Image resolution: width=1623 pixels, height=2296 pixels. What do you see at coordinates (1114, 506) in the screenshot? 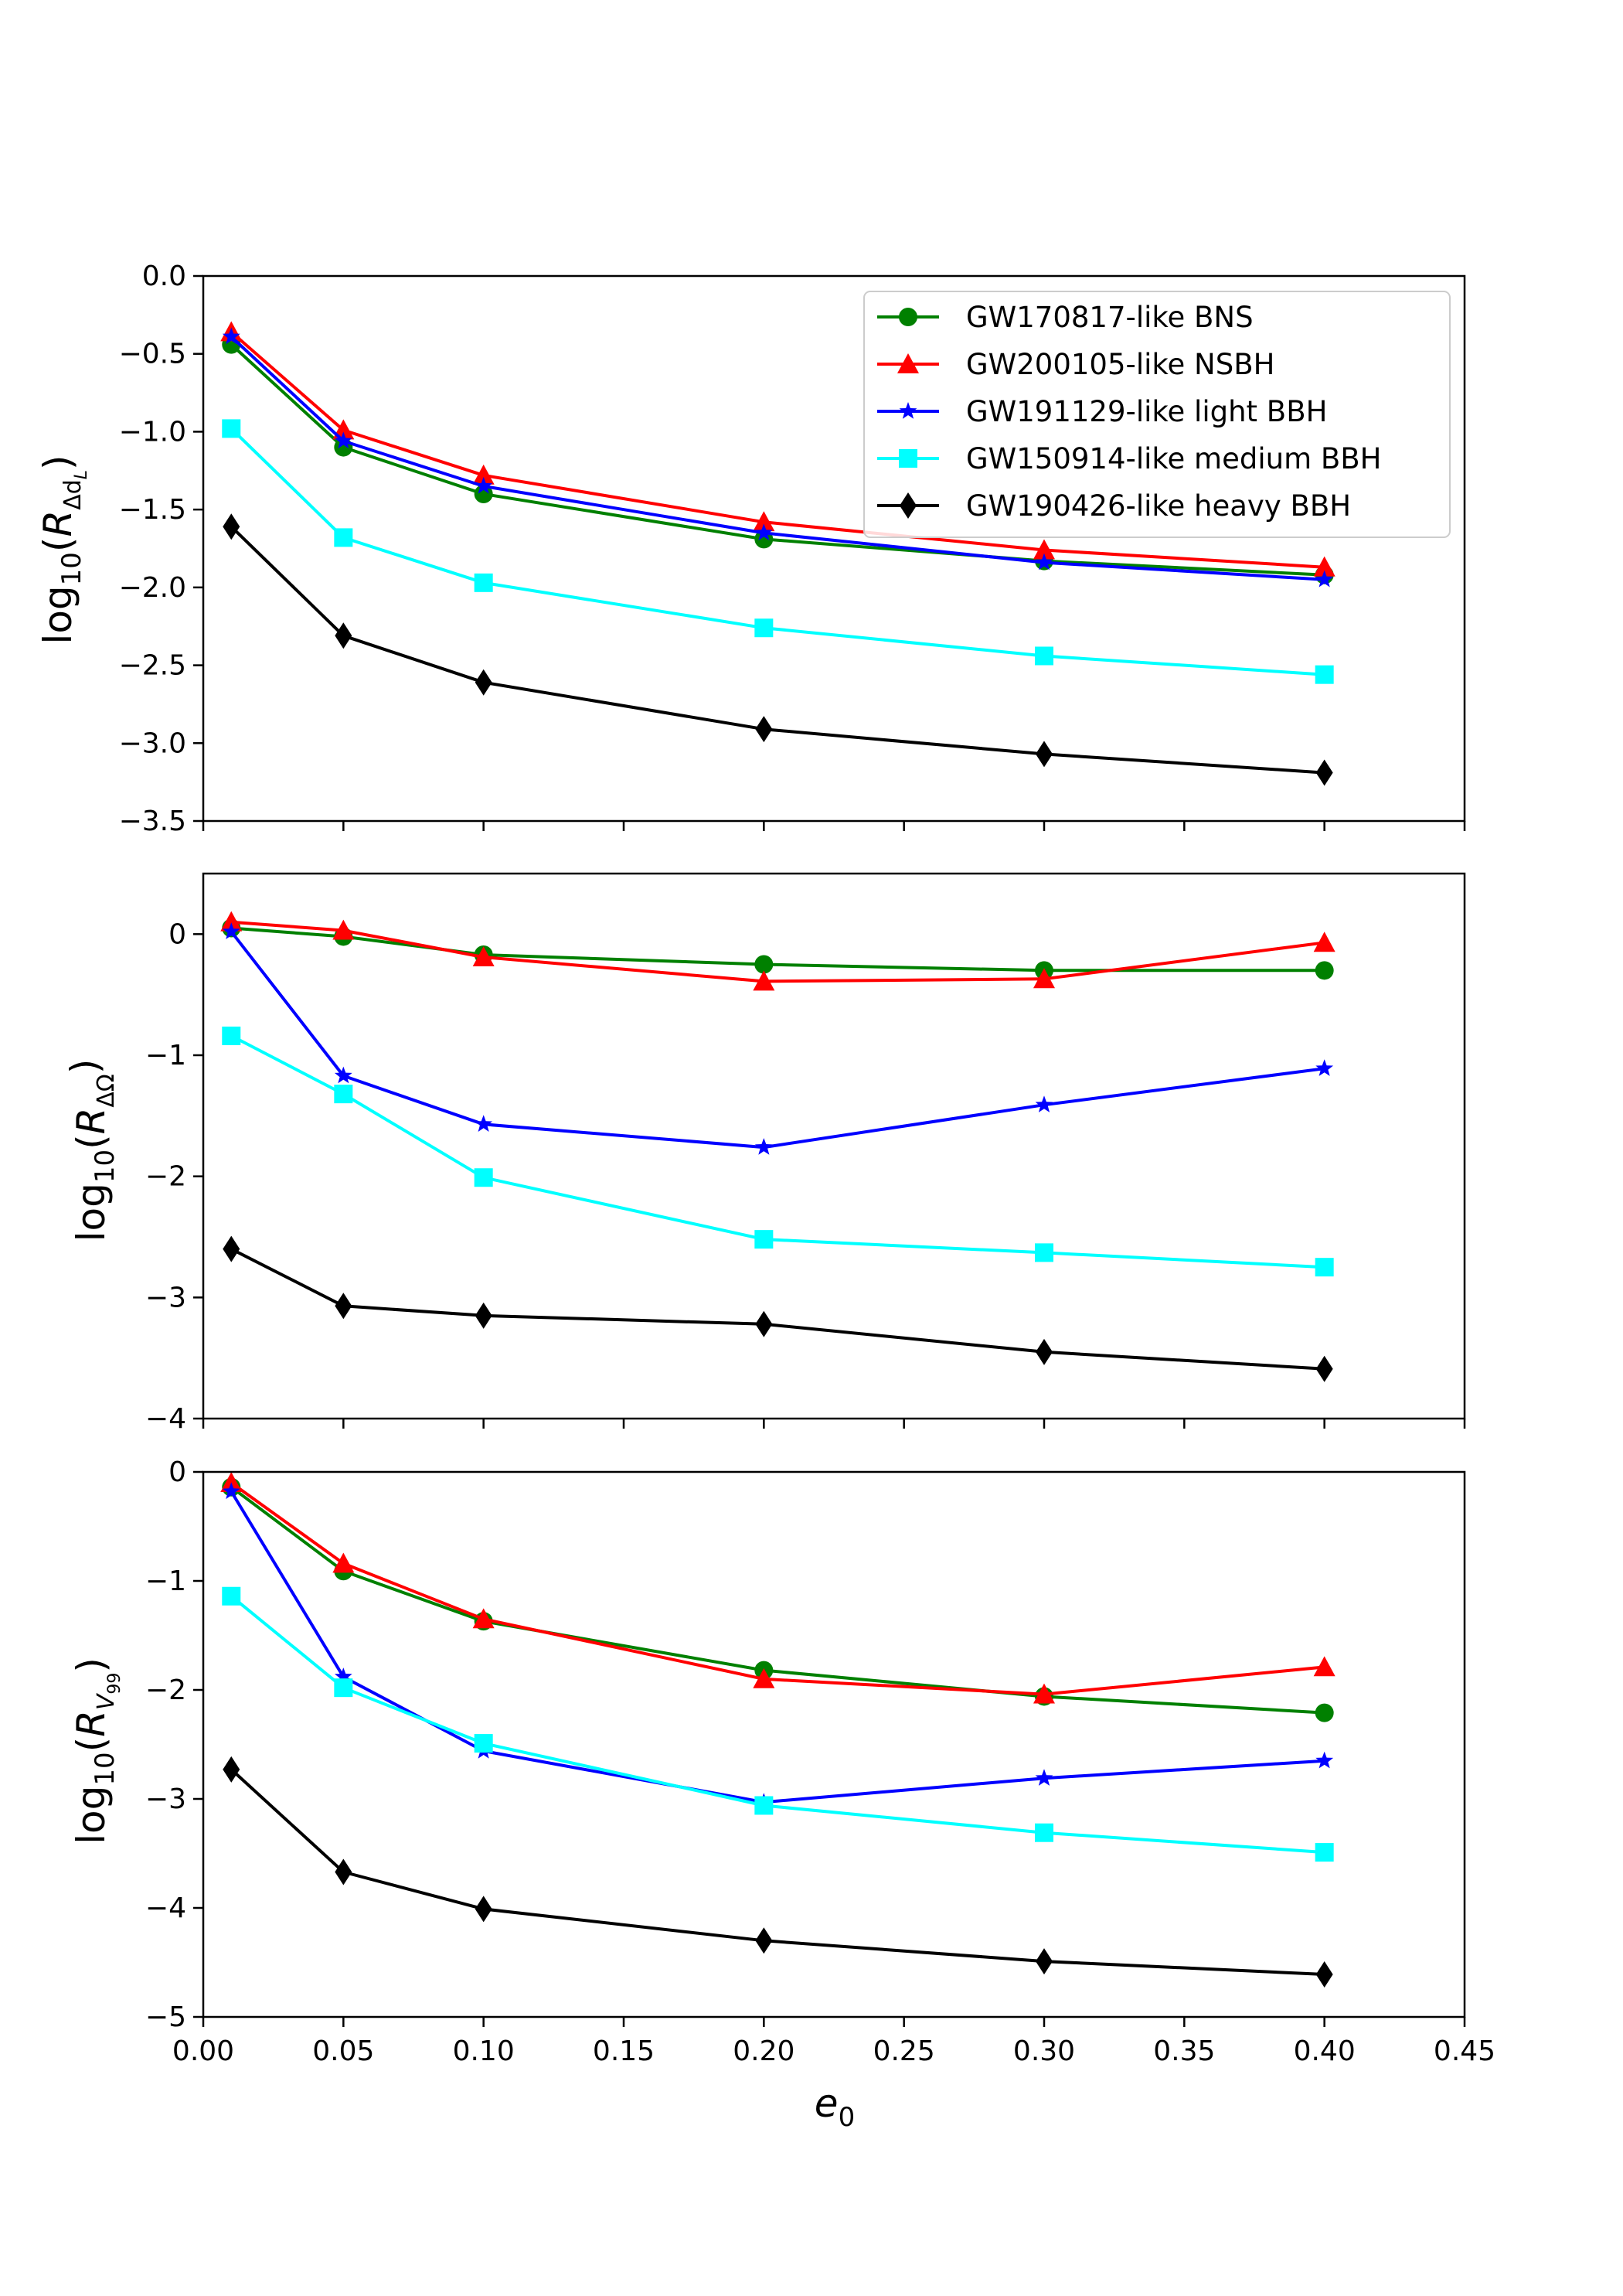
I see `legend-item: GW190426-like heavy BBH` at bounding box center [1114, 506].